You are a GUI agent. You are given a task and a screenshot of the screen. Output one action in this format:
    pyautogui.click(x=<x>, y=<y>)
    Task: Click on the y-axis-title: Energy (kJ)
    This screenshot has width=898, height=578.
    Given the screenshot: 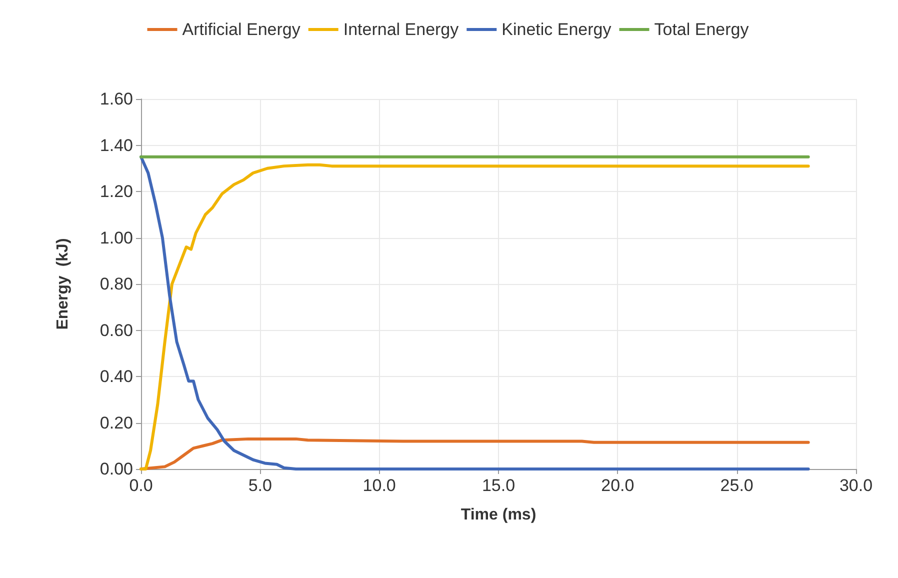 What is the action you would take?
    pyautogui.click(x=63, y=284)
    